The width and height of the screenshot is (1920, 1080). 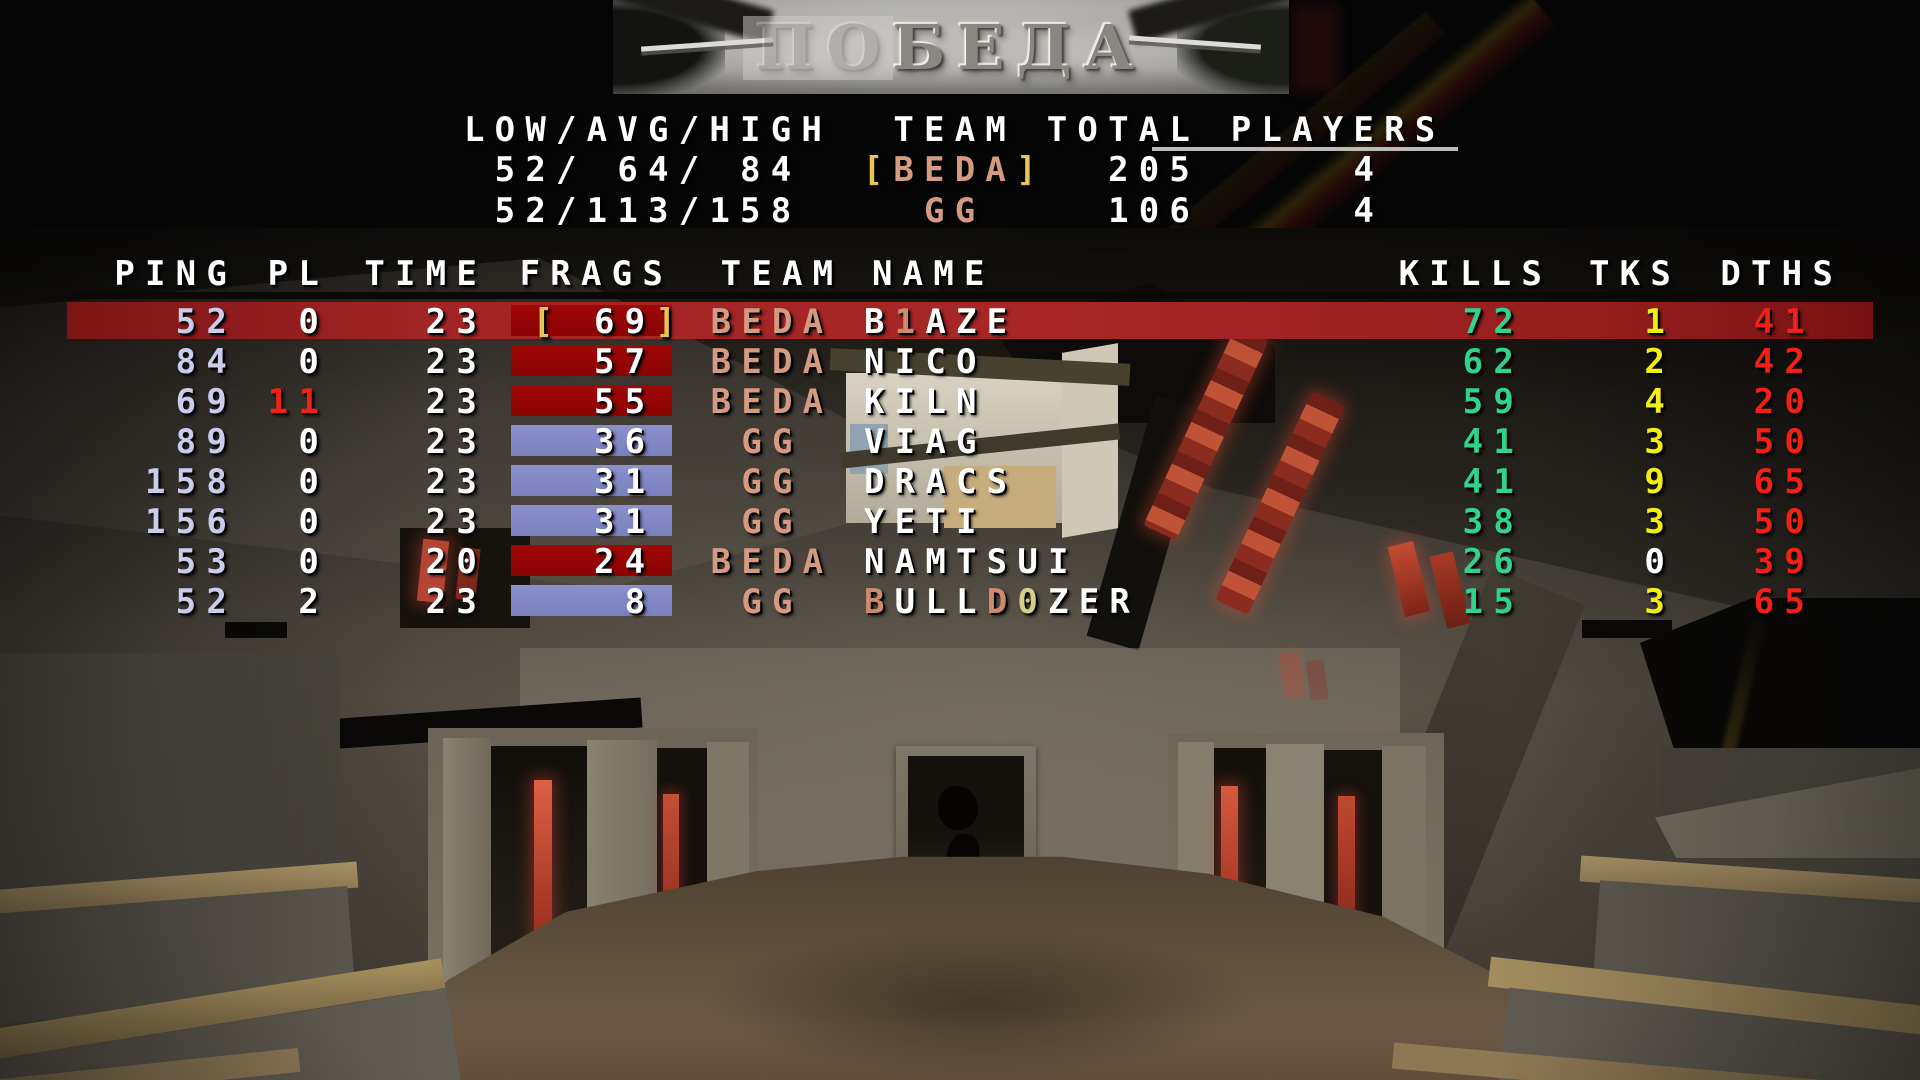 What do you see at coordinates (954, 130) in the screenshot?
I see `summary-header: LOW/AVG/HIGH TEAM TOTAL PLAYERS` at bounding box center [954, 130].